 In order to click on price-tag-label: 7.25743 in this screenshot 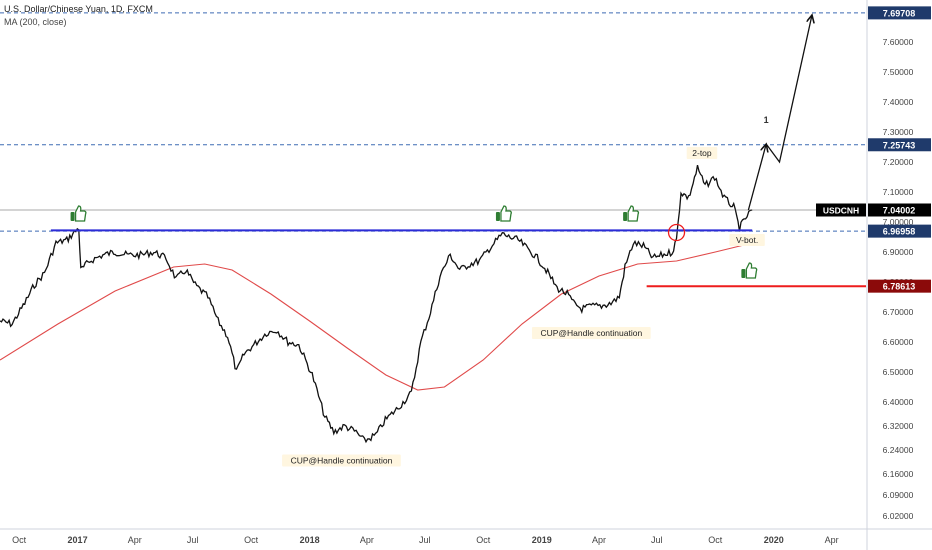, I will do `click(899, 145)`.